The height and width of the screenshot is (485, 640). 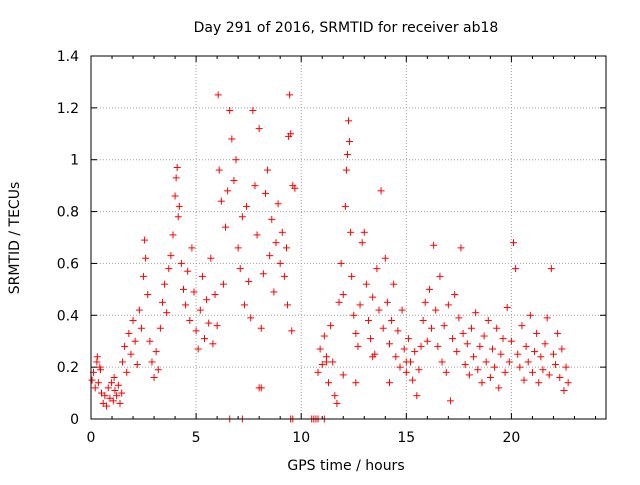 What do you see at coordinates (74, 420) in the screenshot?
I see `y-tick-label: 0` at bounding box center [74, 420].